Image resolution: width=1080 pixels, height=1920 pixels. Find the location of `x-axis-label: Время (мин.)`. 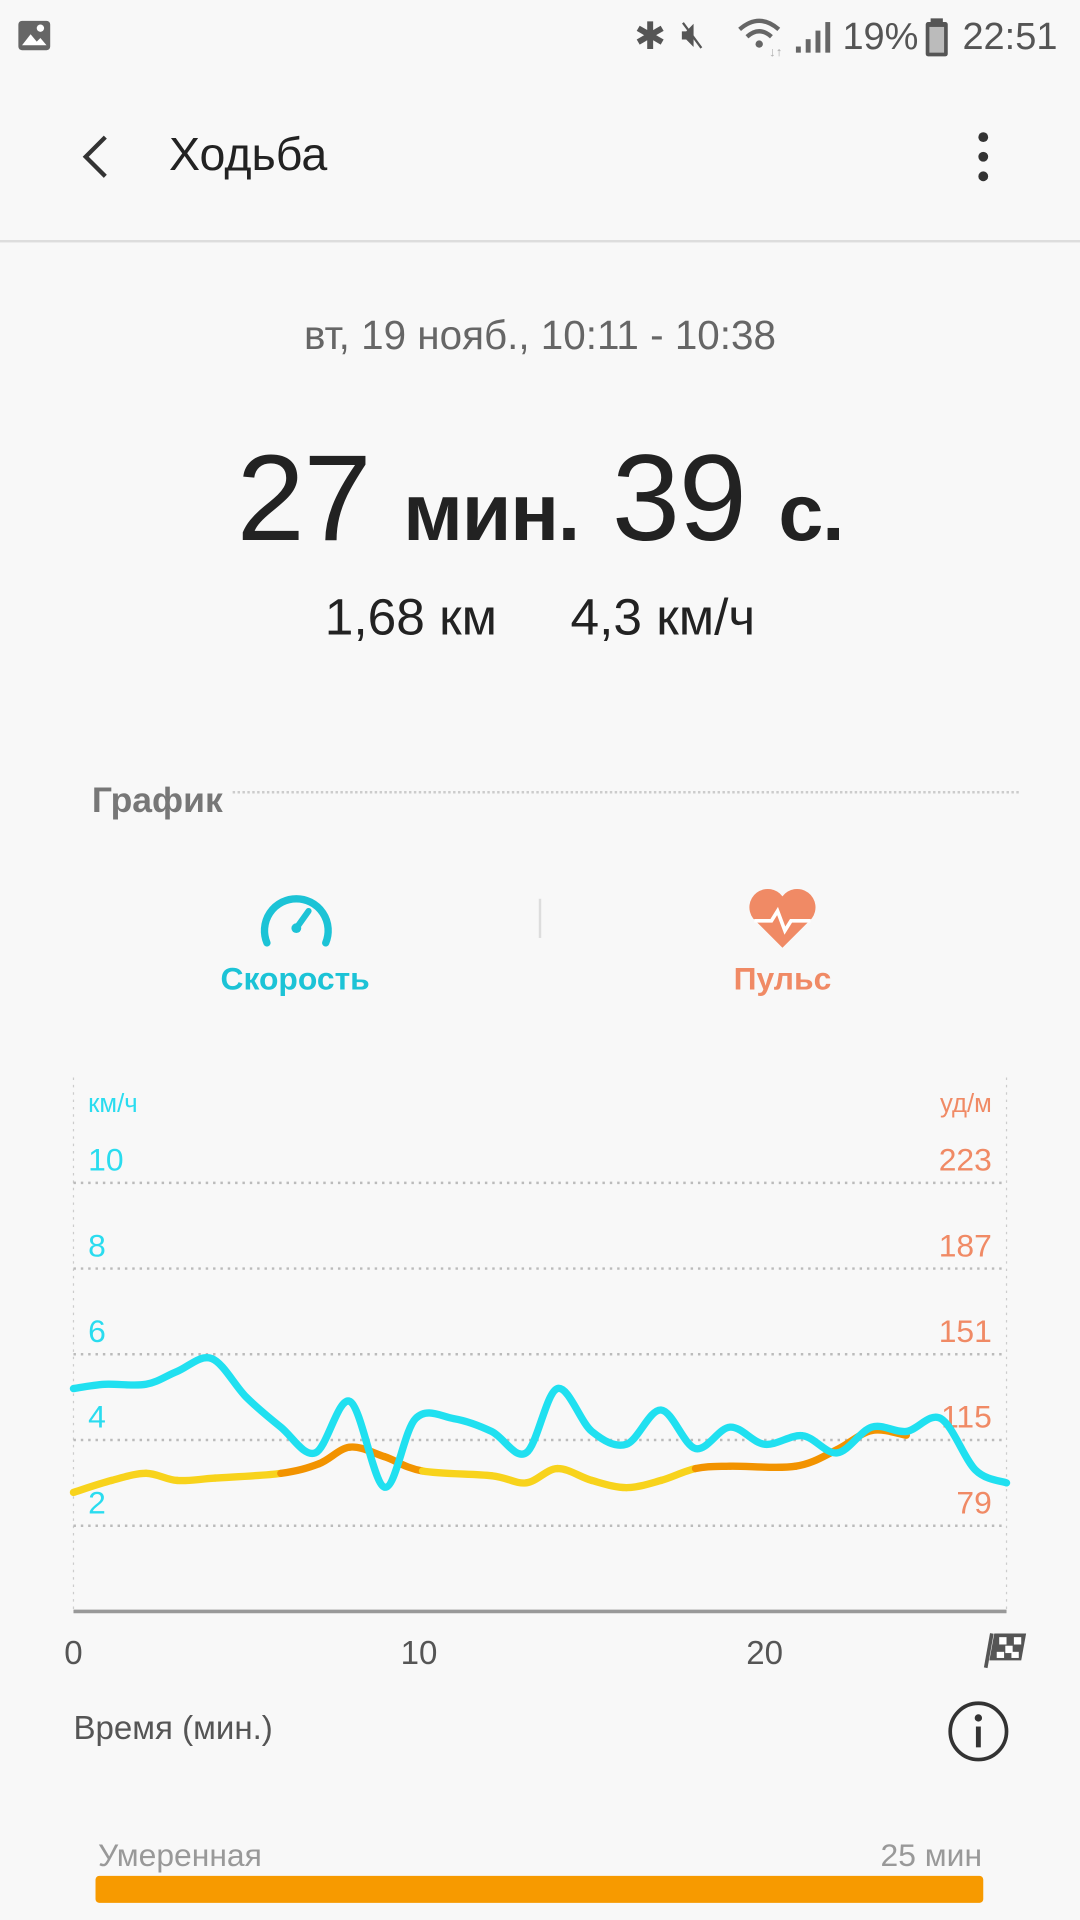

x-axis-label: Время (мин.) is located at coordinates (173, 1728).